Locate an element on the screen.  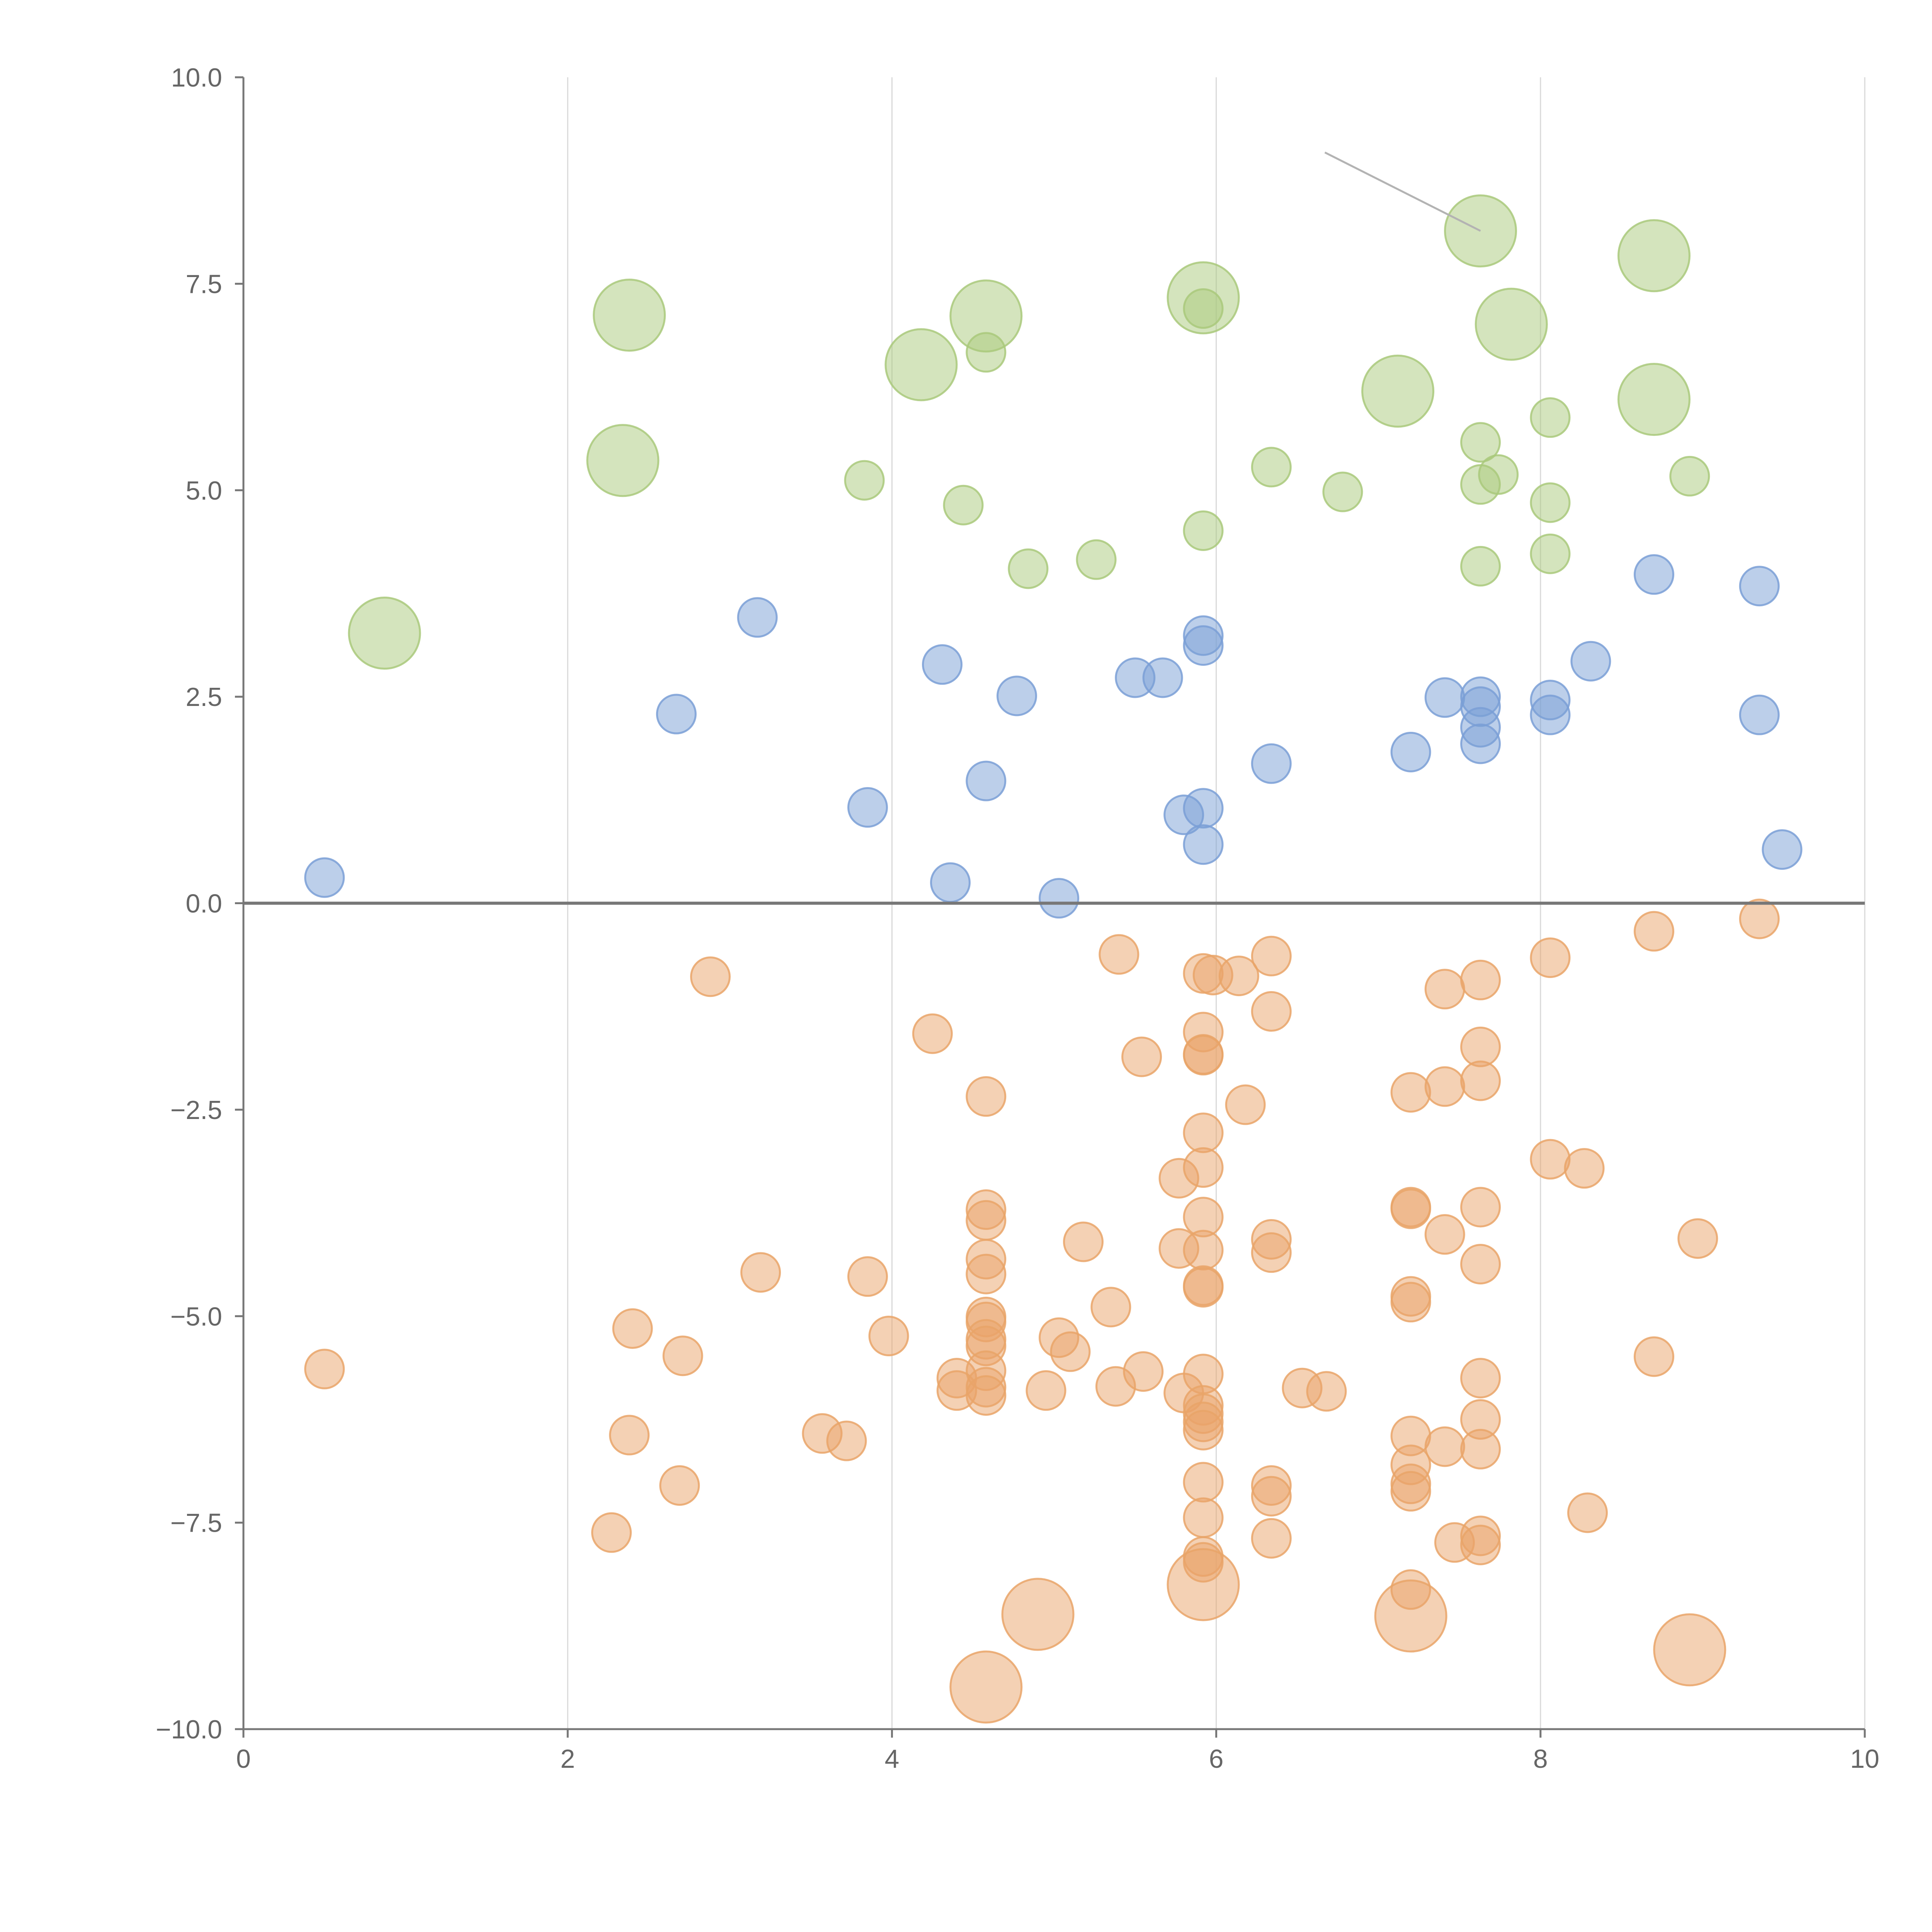
x-tick-label: 4 is located at coordinates (892, 1759).